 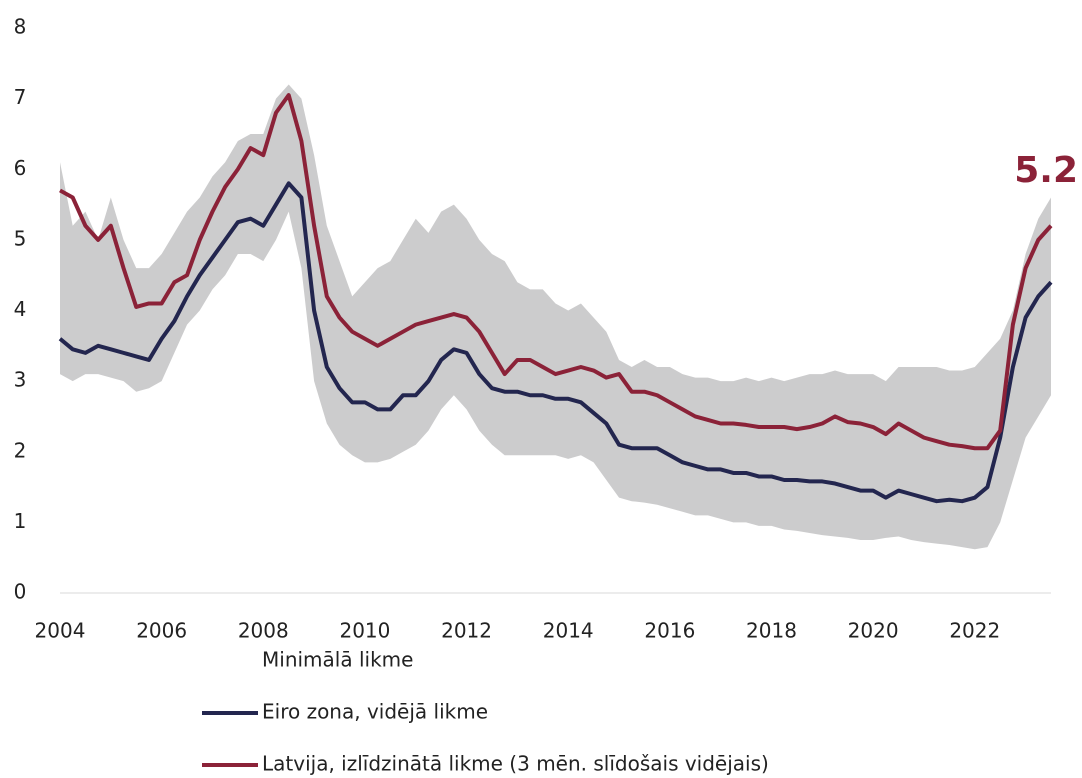 I want to click on legend-label: Minimālā likme, so click(x=337, y=660).